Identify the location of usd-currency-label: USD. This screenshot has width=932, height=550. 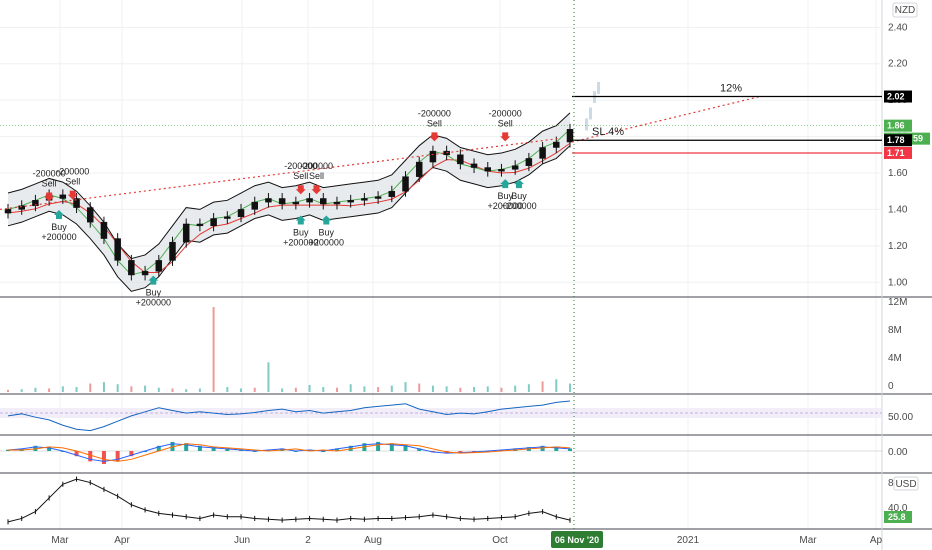
(905, 484).